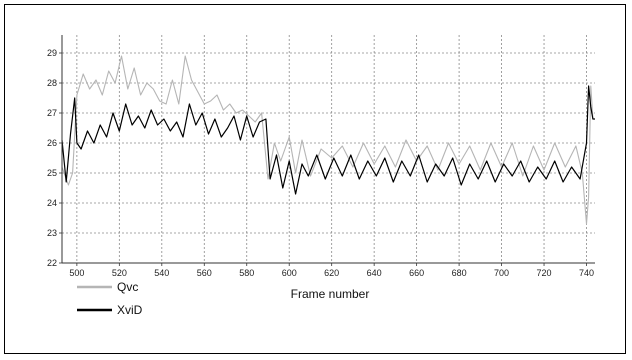 This screenshot has width=632, height=360. What do you see at coordinates (330, 294) in the screenshot?
I see `x-axis-label: Frame number` at bounding box center [330, 294].